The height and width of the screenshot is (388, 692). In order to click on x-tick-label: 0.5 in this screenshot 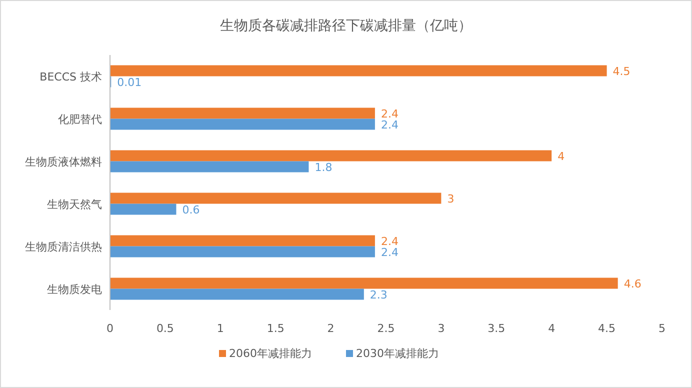, I will do `click(165, 328)`.